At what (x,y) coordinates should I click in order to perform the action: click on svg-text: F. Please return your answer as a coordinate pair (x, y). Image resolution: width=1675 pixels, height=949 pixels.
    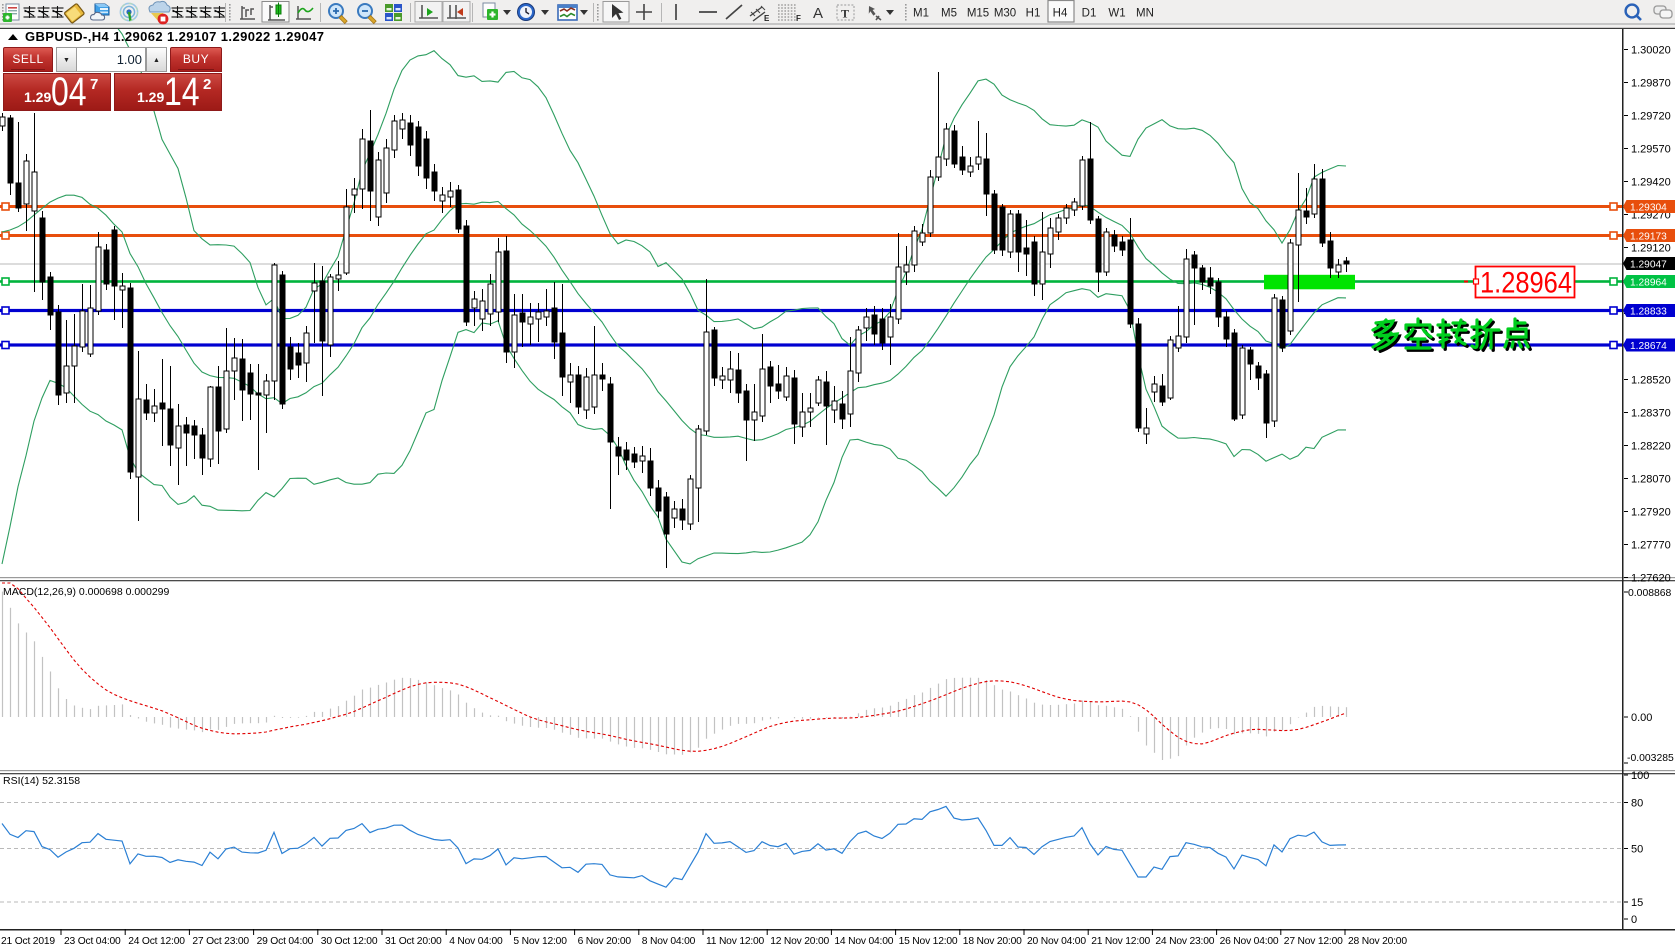
    Looking at the image, I should click on (798, 18).